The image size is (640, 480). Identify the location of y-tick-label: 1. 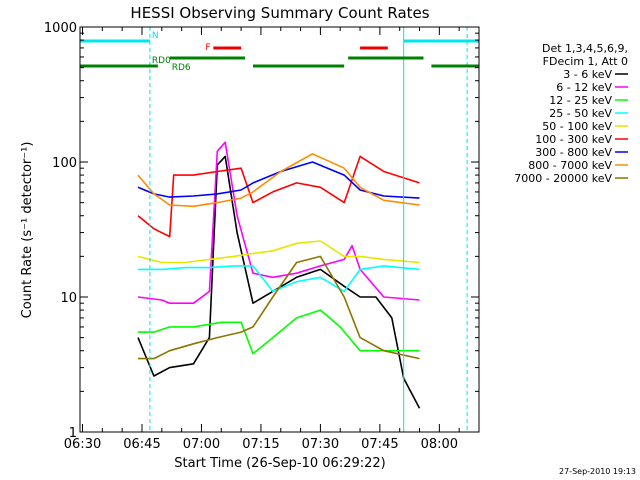
(73, 433).